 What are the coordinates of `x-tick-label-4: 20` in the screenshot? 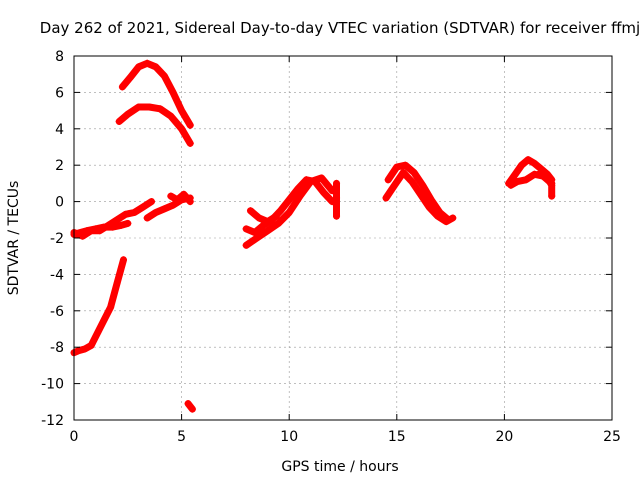 It's located at (504, 437).